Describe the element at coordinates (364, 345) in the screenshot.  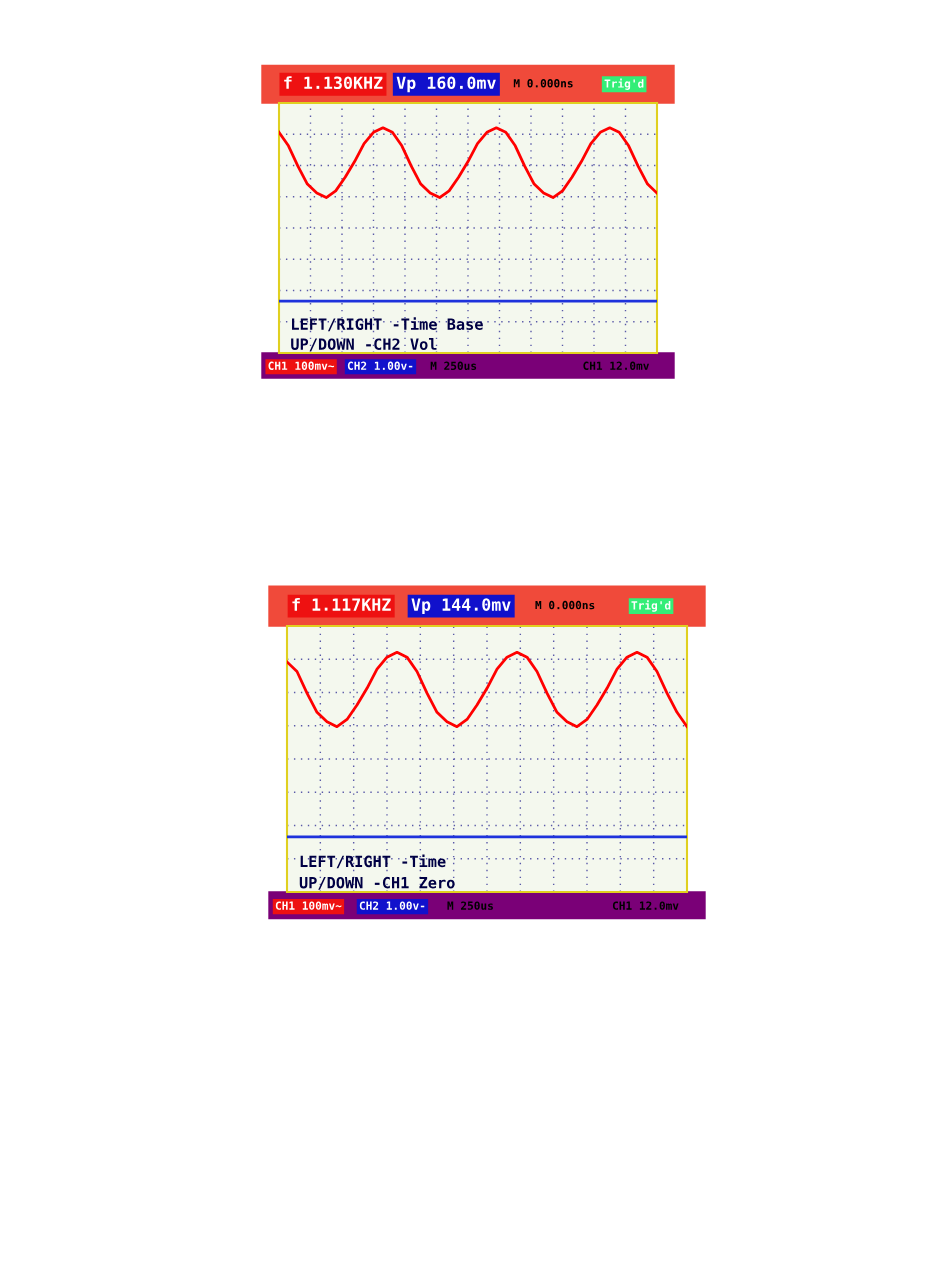
I see `annotation: UP/DOWN -CH2 Vol` at that location.